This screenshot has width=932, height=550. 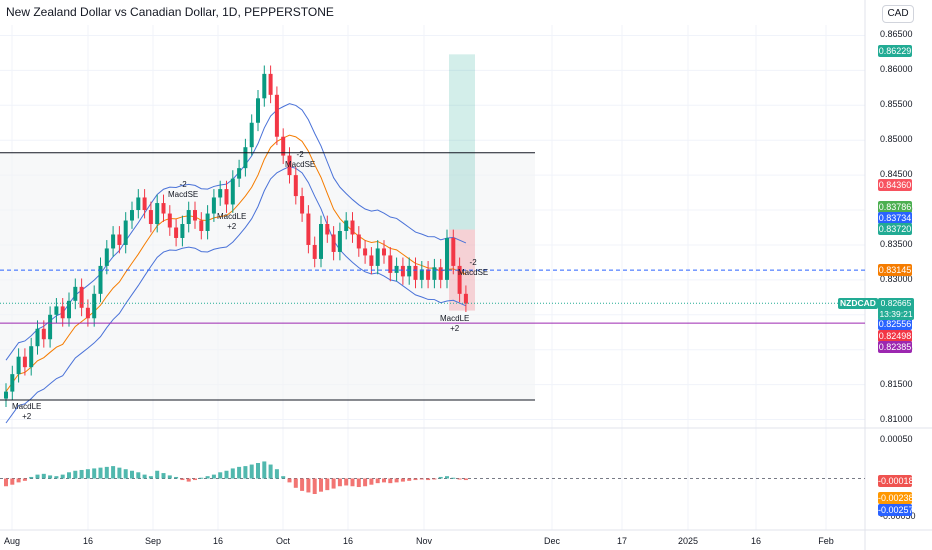 What do you see at coordinates (895, 336) in the screenshot?
I see `price-tag-8: 0.82498` at bounding box center [895, 336].